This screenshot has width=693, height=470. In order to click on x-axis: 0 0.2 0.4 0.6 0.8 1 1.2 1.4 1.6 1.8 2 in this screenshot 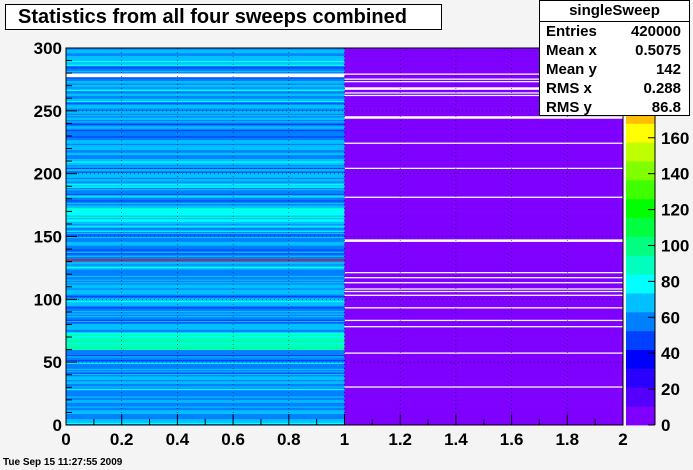, I will do `click(344, 431)`.